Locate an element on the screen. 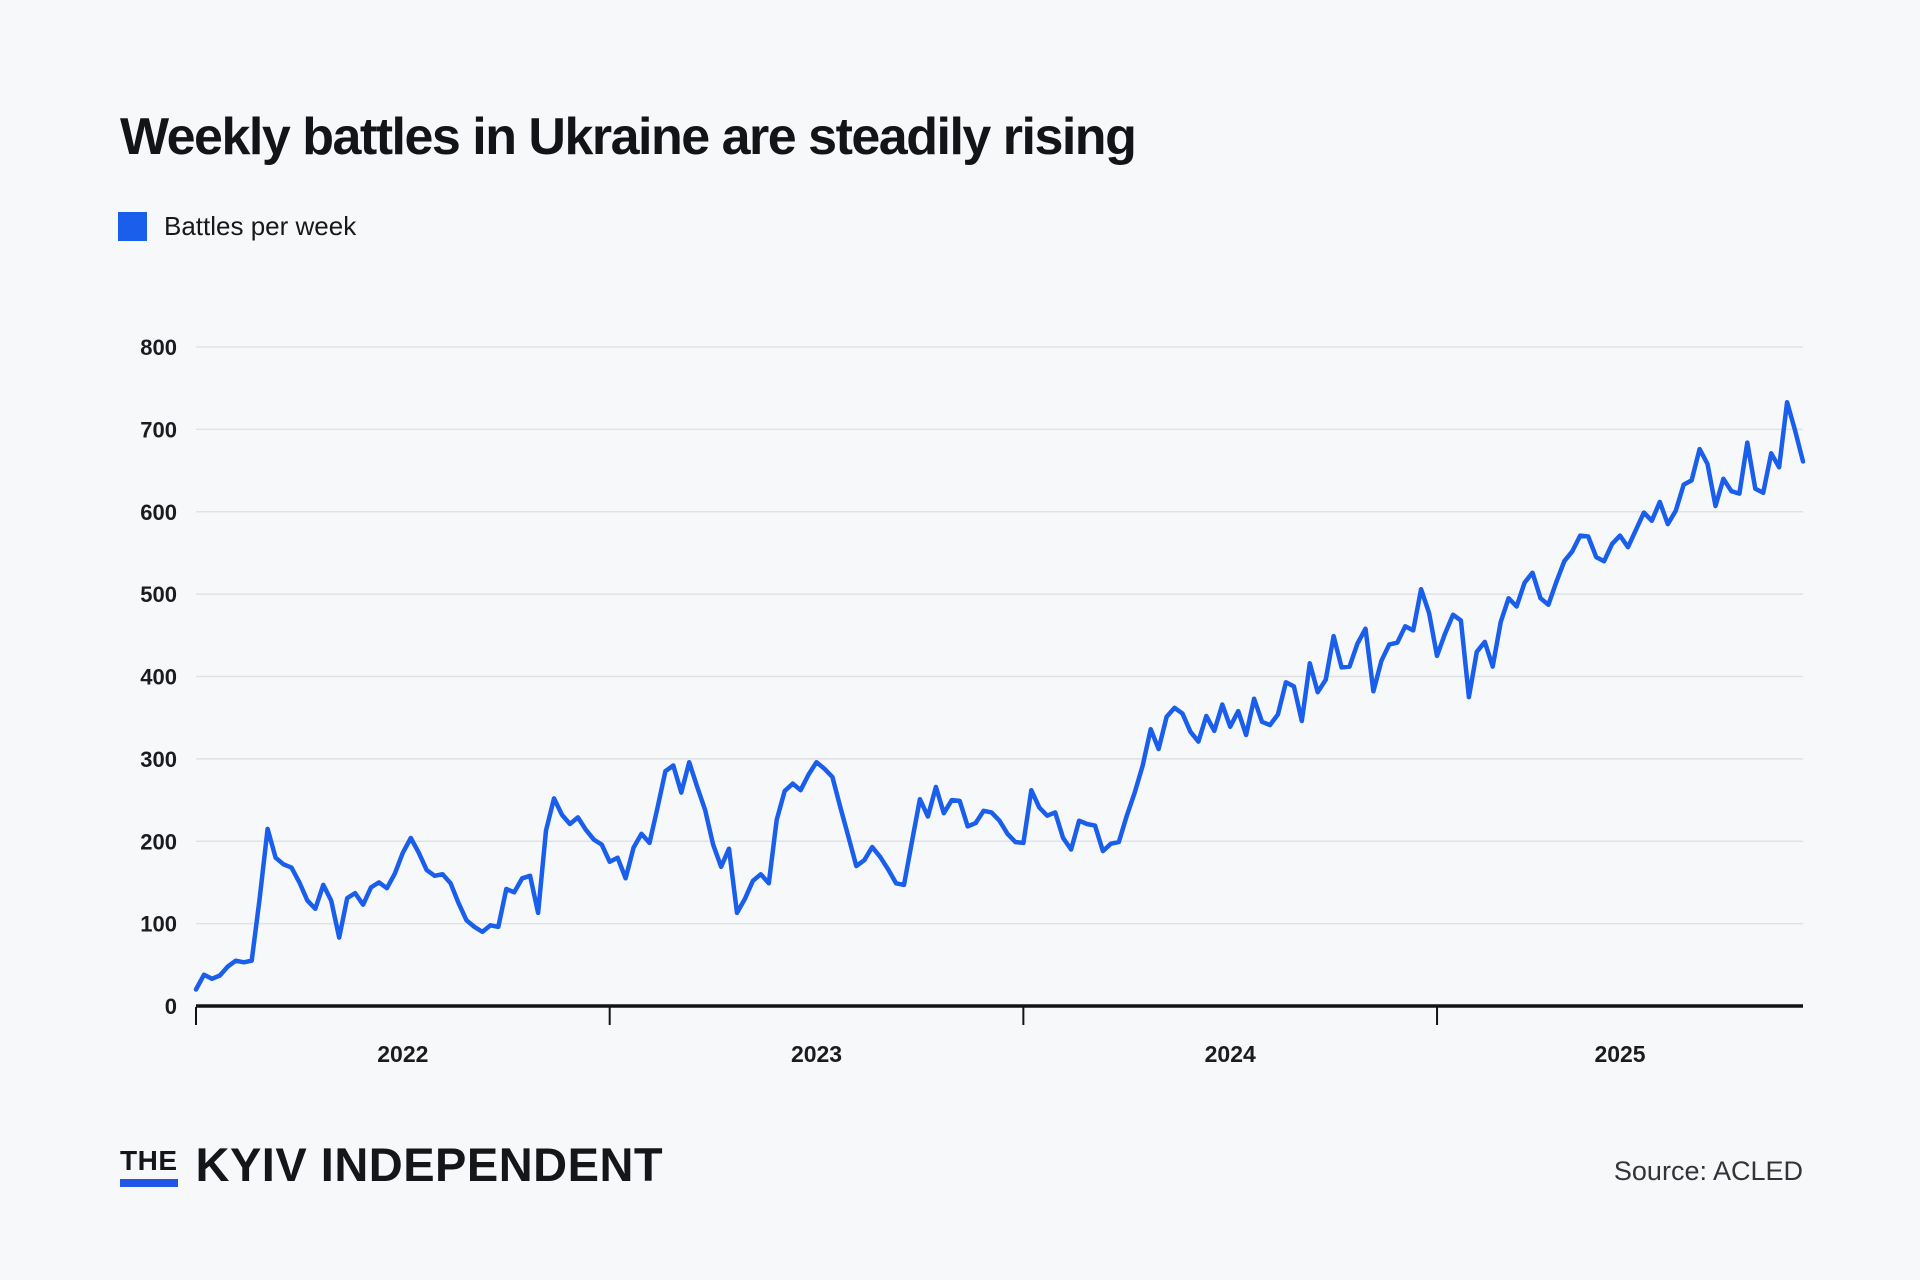  y-tick-label: 400 is located at coordinates (158, 677).